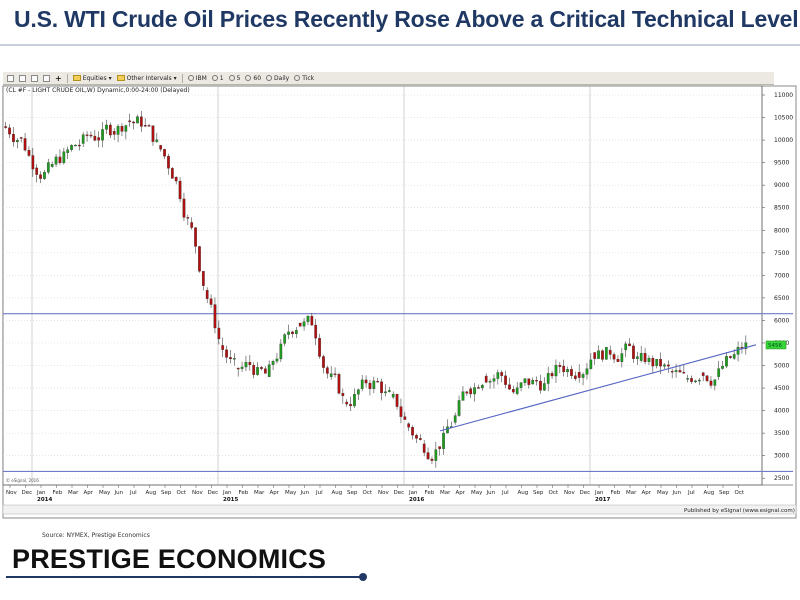 Image resolution: width=800 pixels, height=600 pixels. What do you see at coordinates (400, 45) in the screenshot?
I see `title-divider` at bounding box center [400, 45].